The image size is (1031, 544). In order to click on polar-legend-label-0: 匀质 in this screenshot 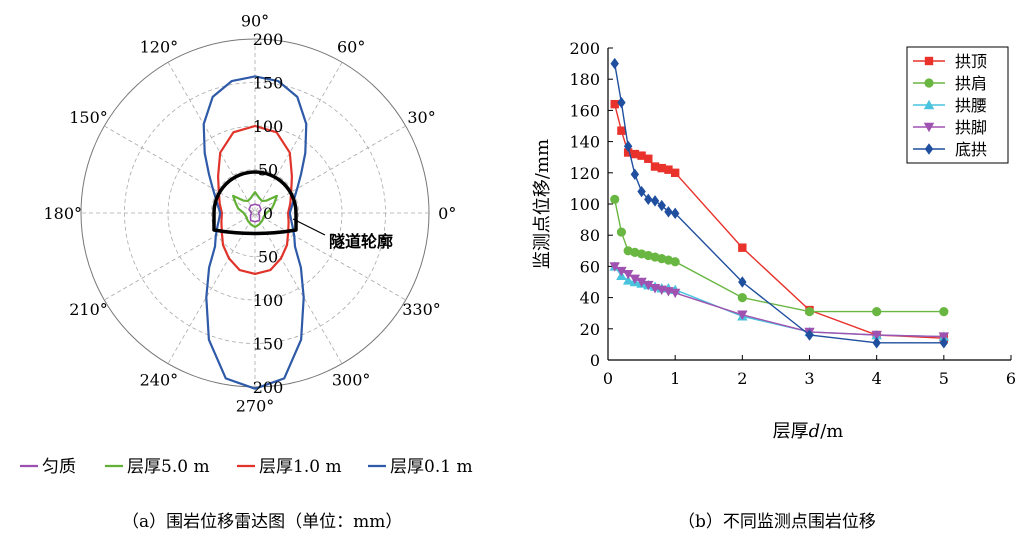, I will do `click(59, 467)`.